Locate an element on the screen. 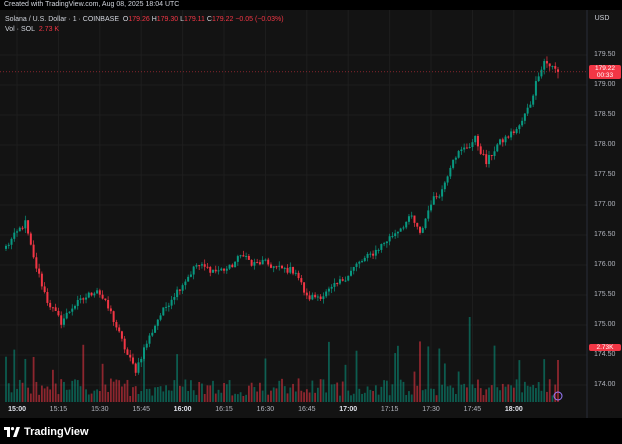  price-tick-label: 176.00 is located at coordinates (605, 264).